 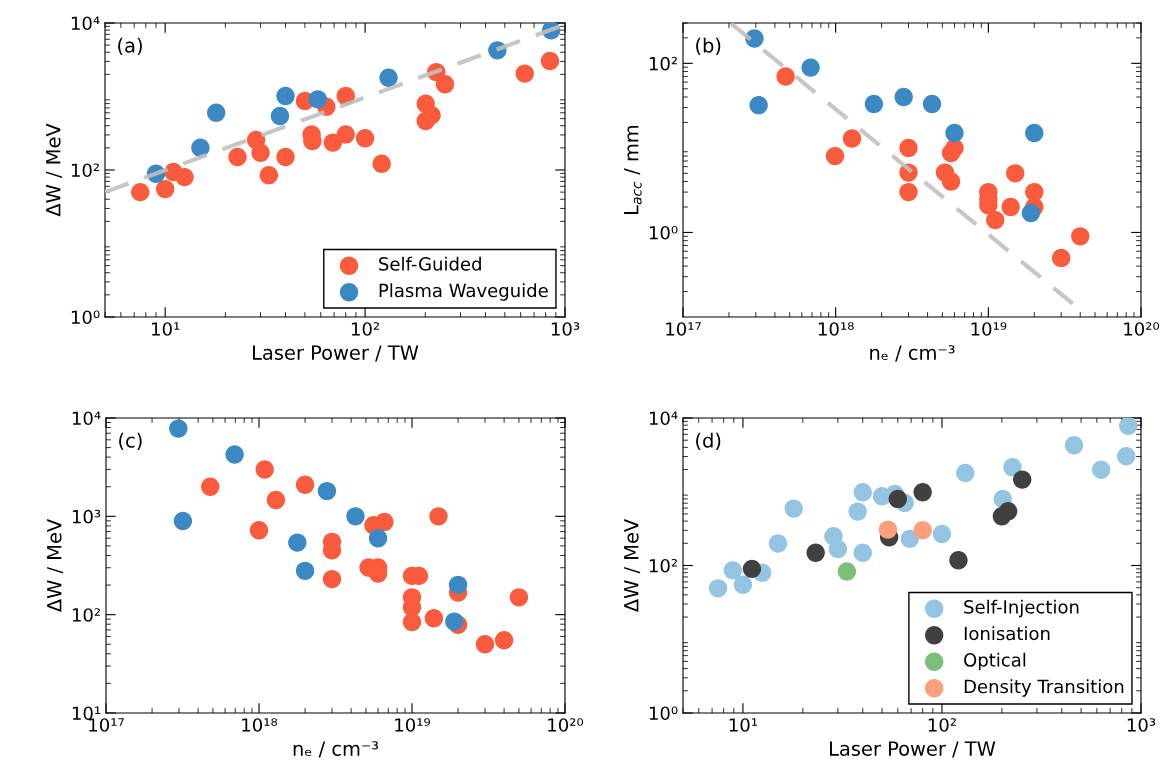 What do you see at coordinates (86, 713) in the screenshot?
I see `y-tick-label: 10¹` at bounding box center [86, 713].